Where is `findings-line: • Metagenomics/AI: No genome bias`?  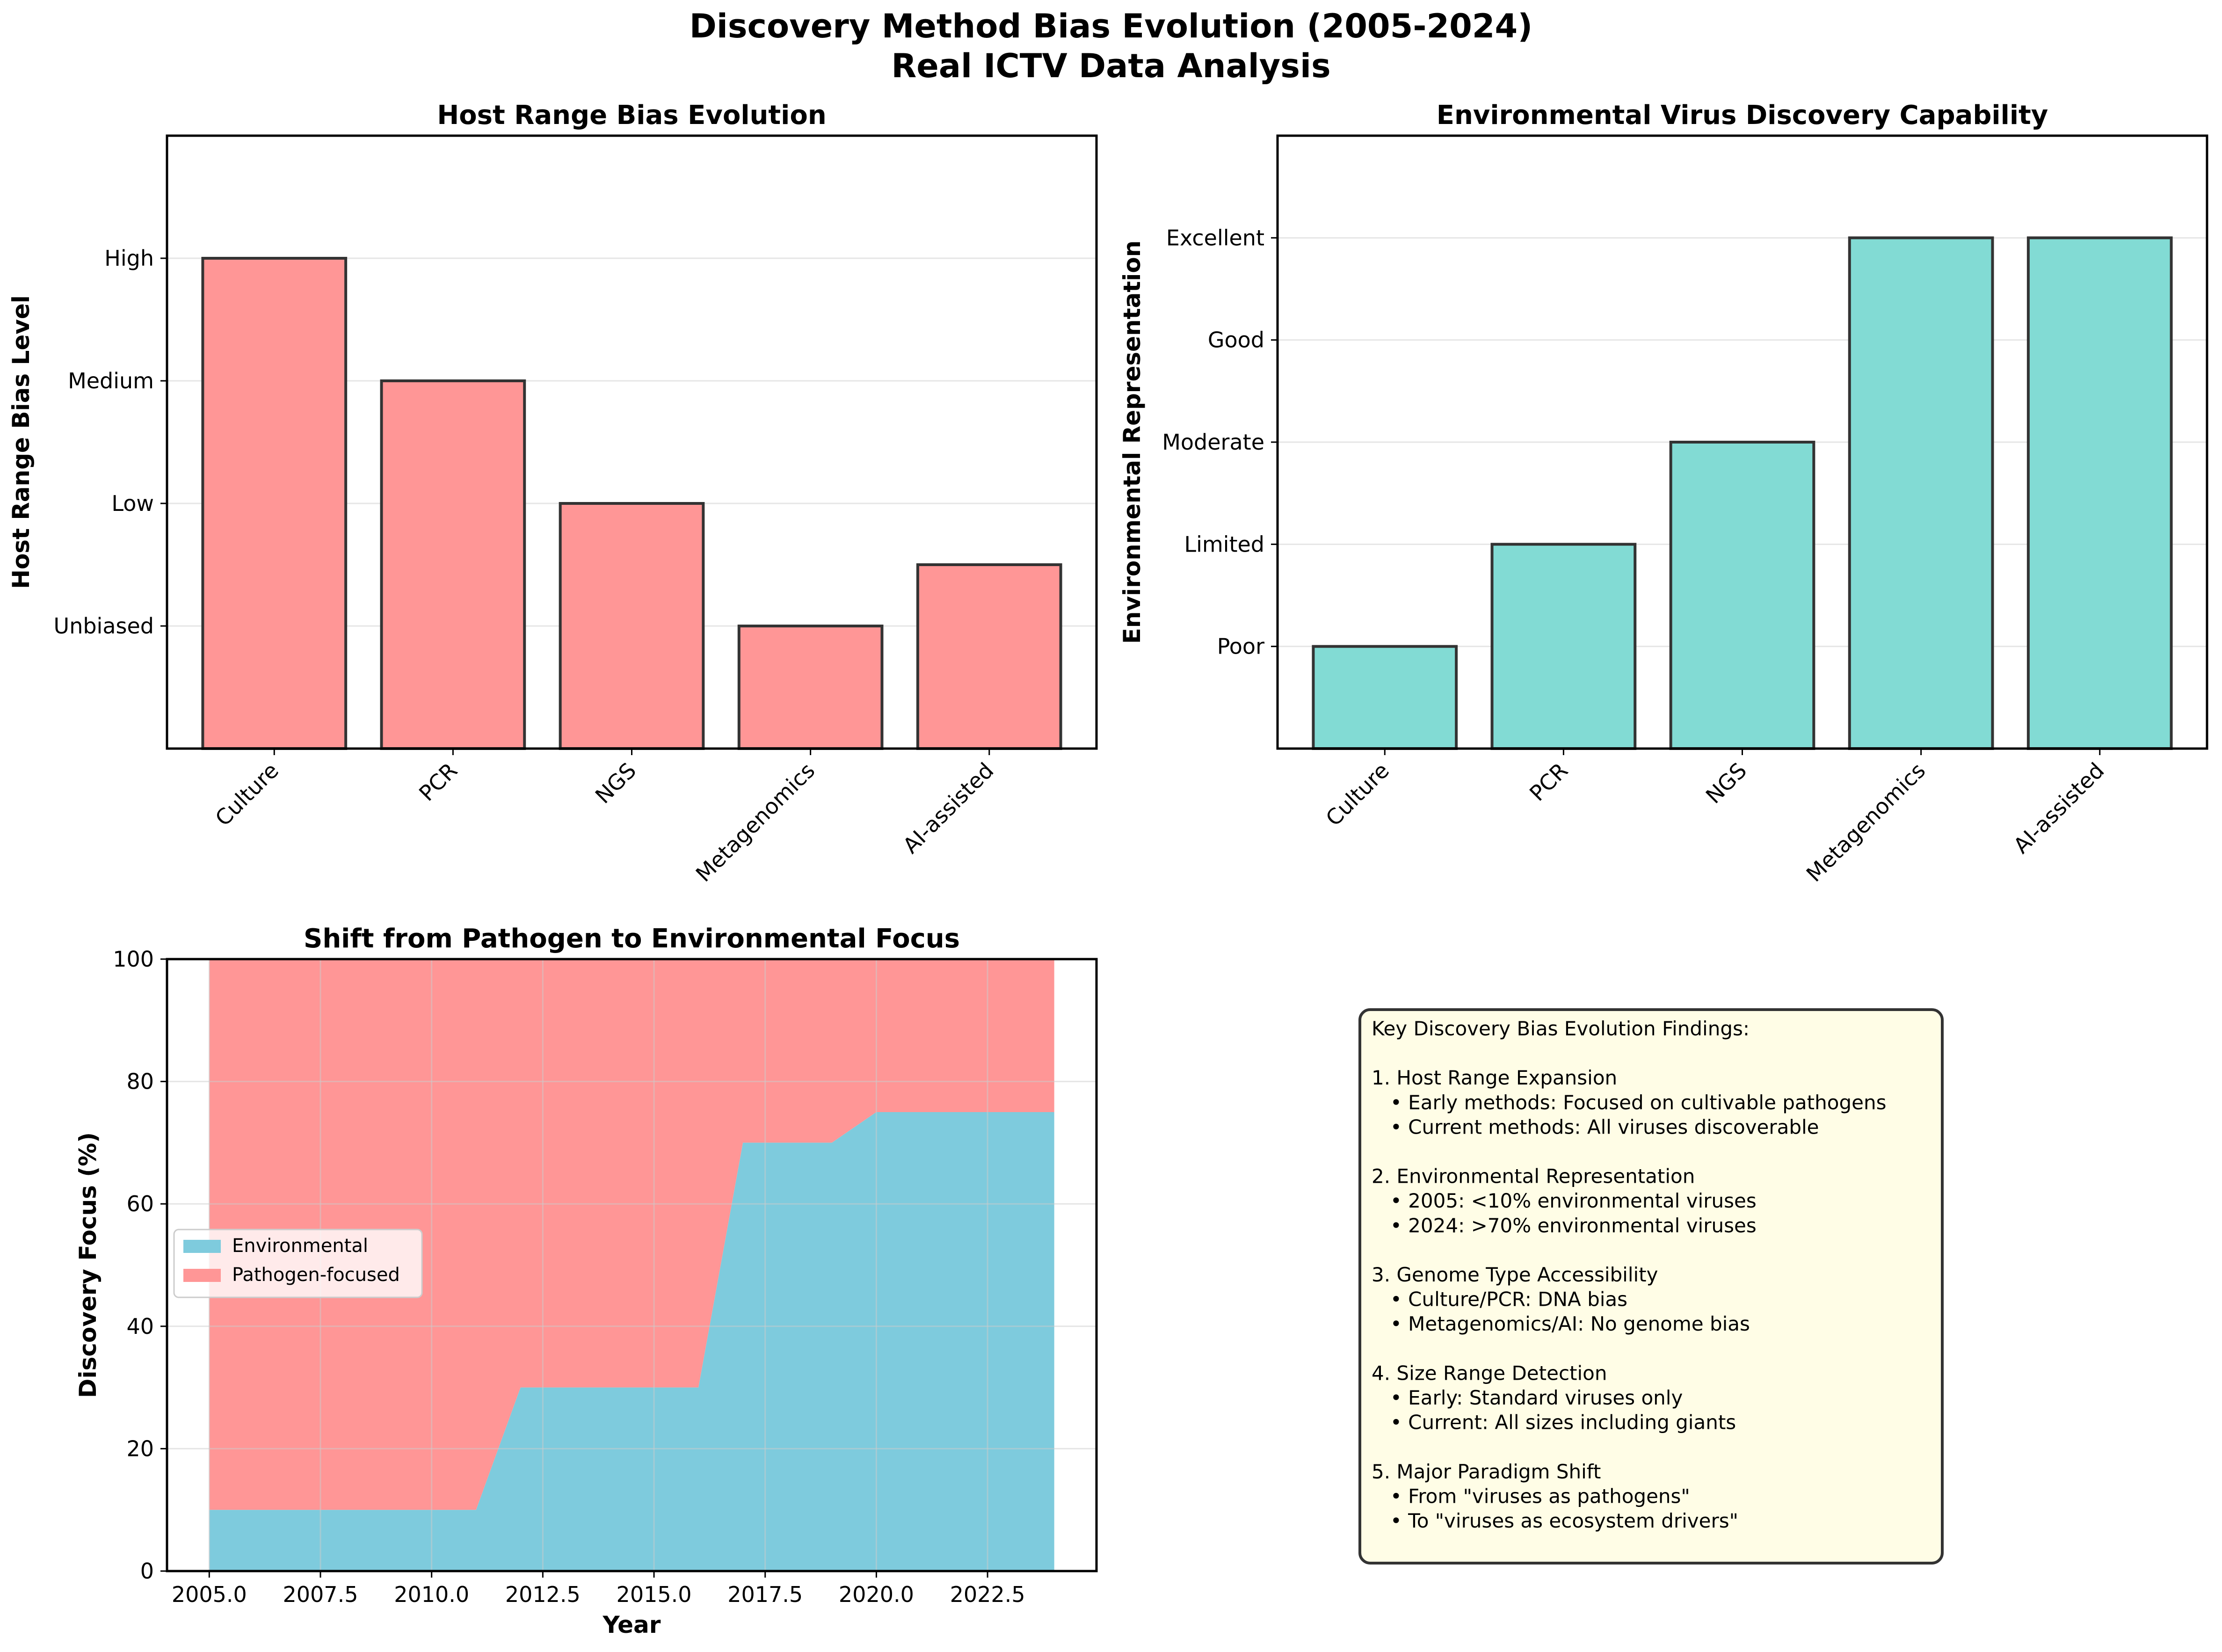
findings-line: • Metagenomics/AI: No genome bias is located at coordinates (1561, 1323).